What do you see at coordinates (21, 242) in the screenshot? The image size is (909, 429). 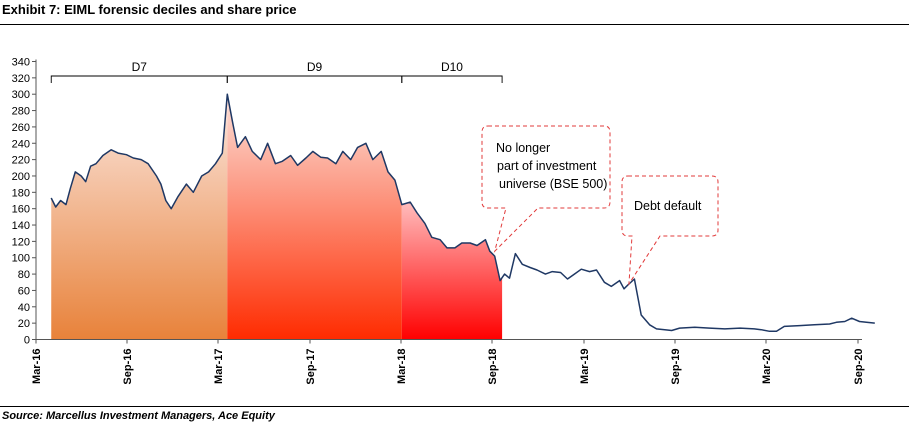 I see `y-tick-label: 120` at bounding box center [21, 242].